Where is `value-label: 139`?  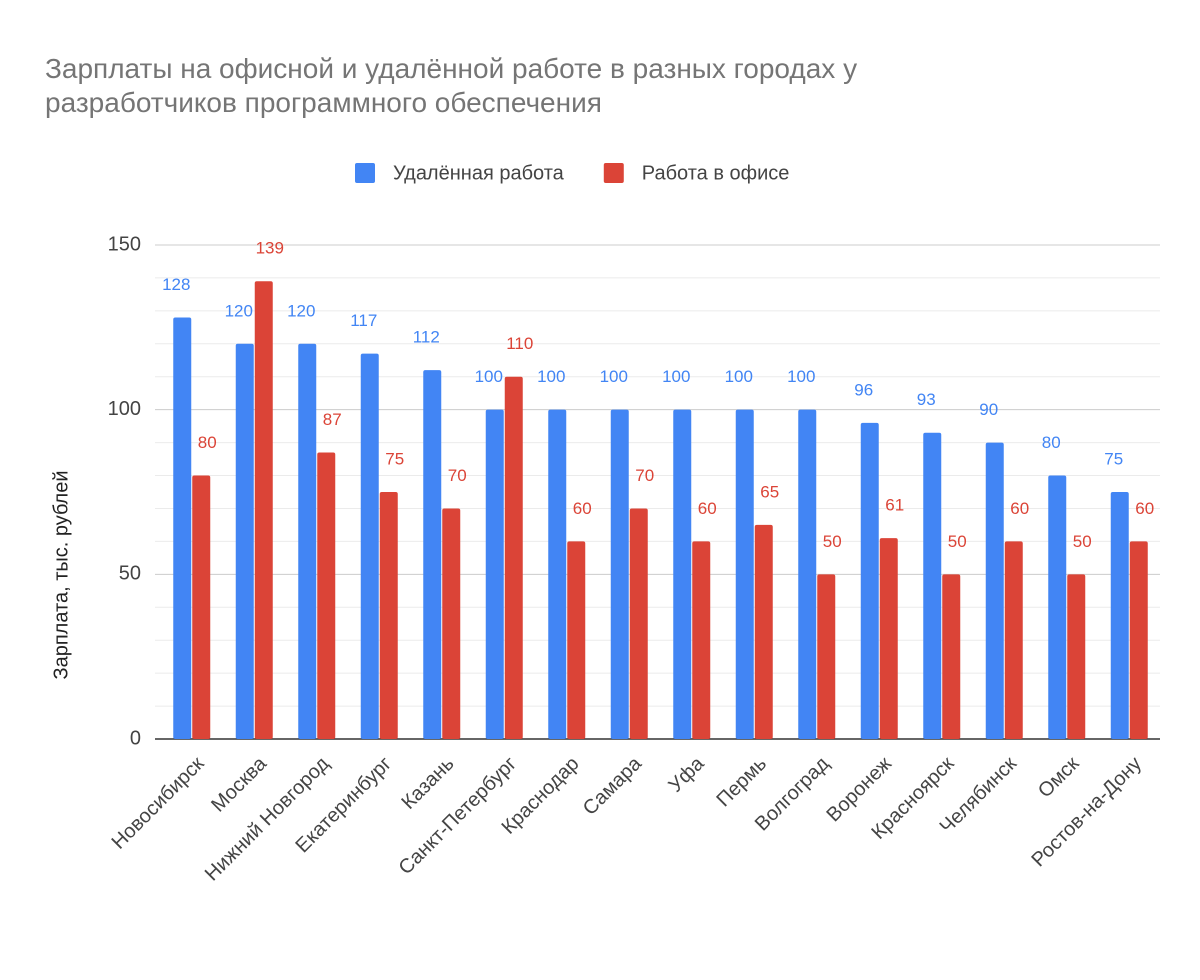 value-label: 139 is located at coordinates (270, 248).